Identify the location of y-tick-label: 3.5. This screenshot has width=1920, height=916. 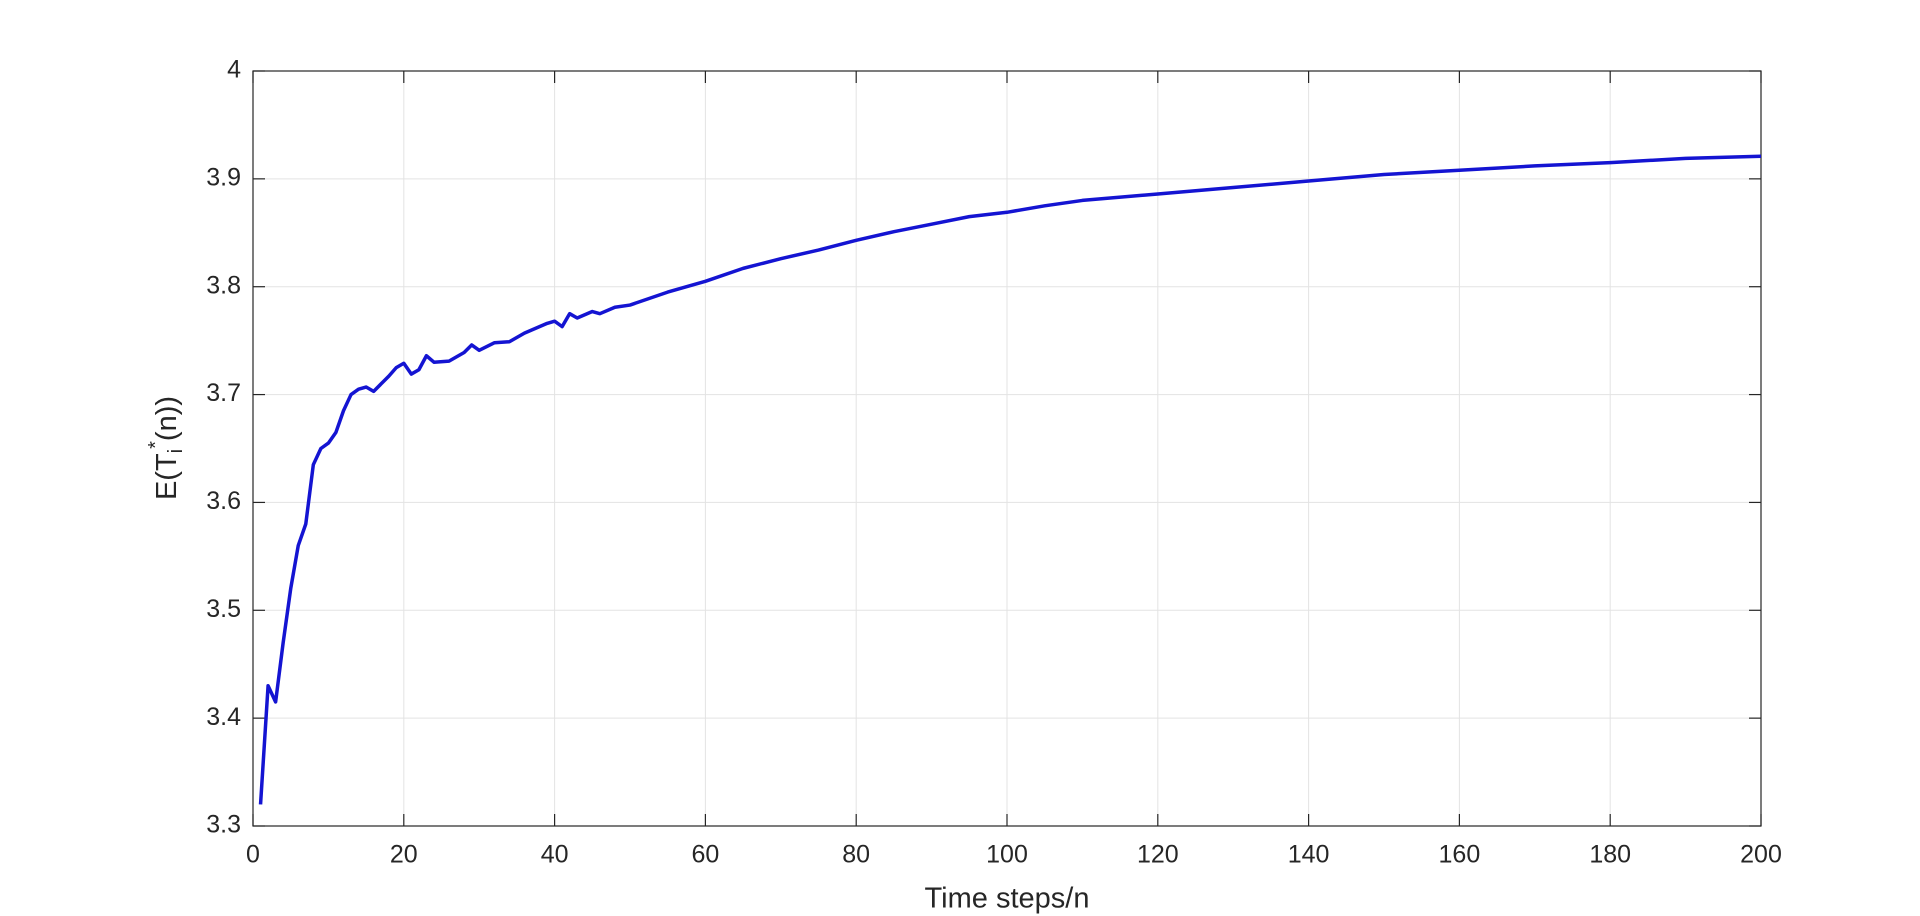
(223, 609).